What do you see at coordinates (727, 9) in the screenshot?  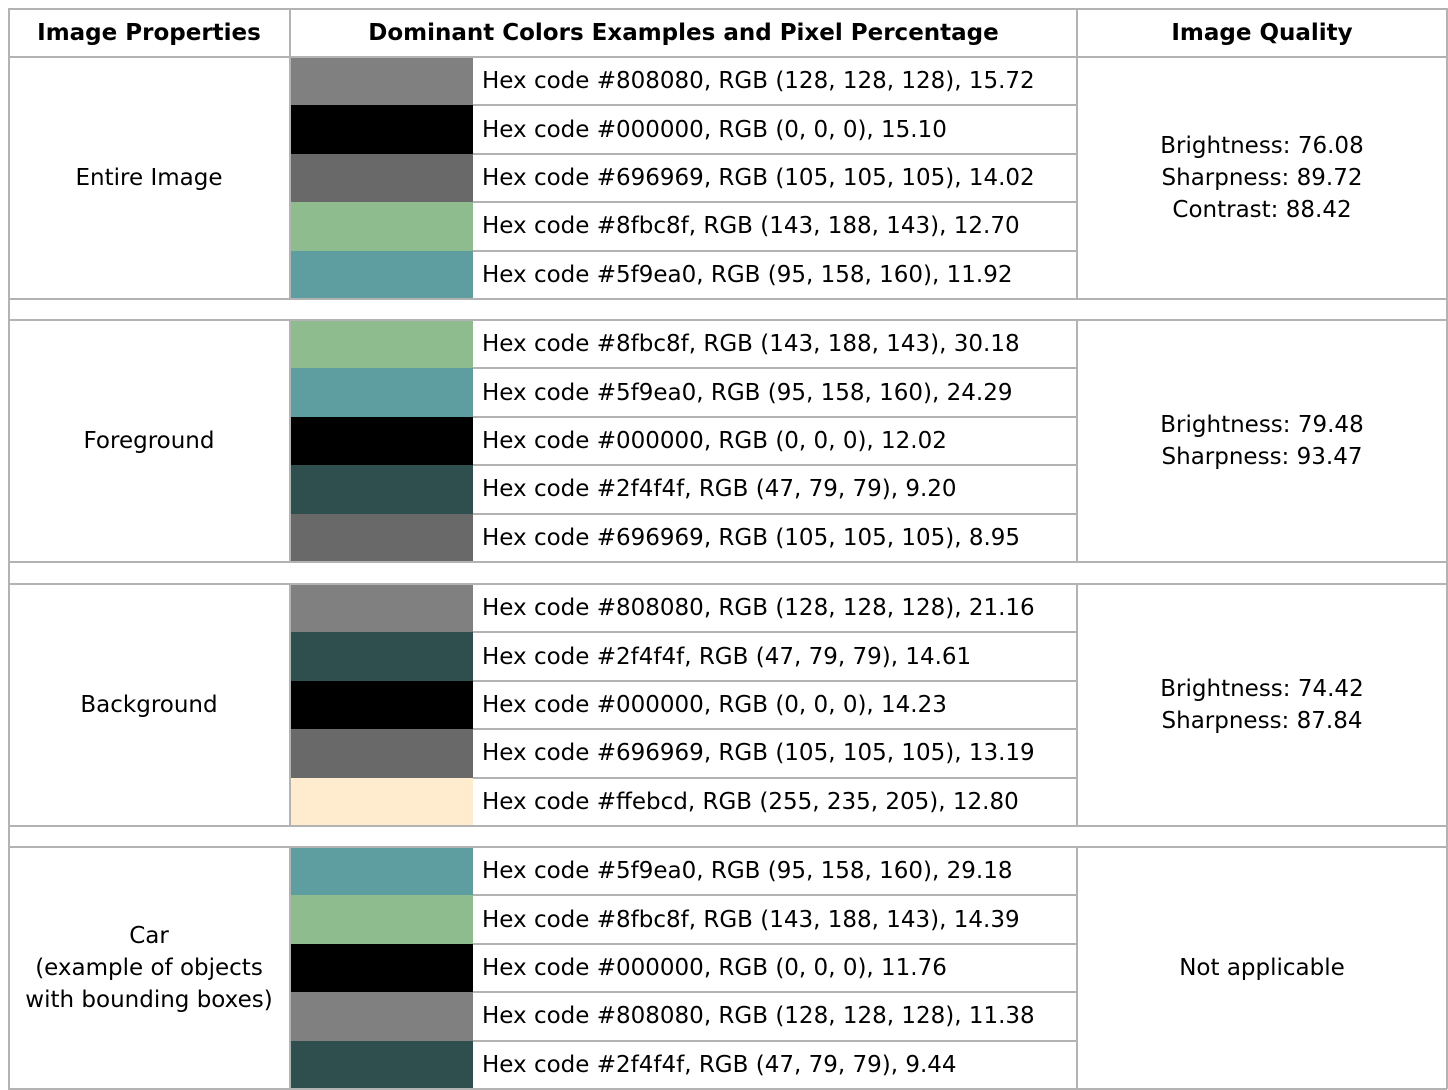 I see `header-border-top` at bounding box center [727, 9].